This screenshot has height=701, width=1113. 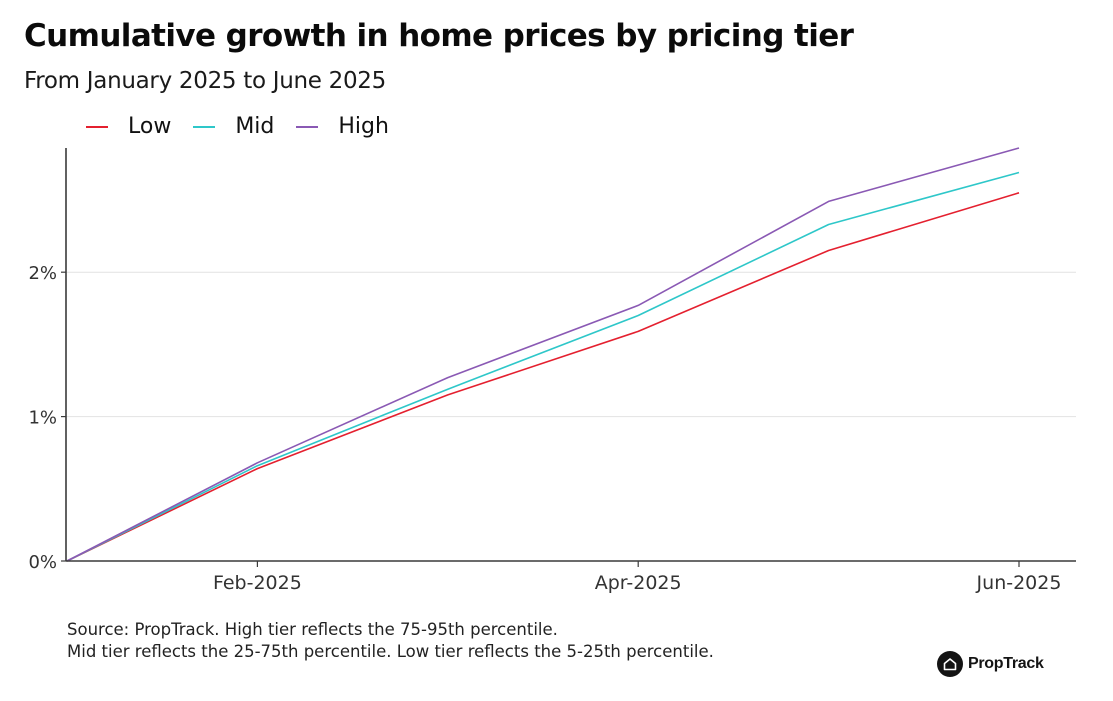 I want to click on legend-label-low: Low, so click(x=150, y=126).